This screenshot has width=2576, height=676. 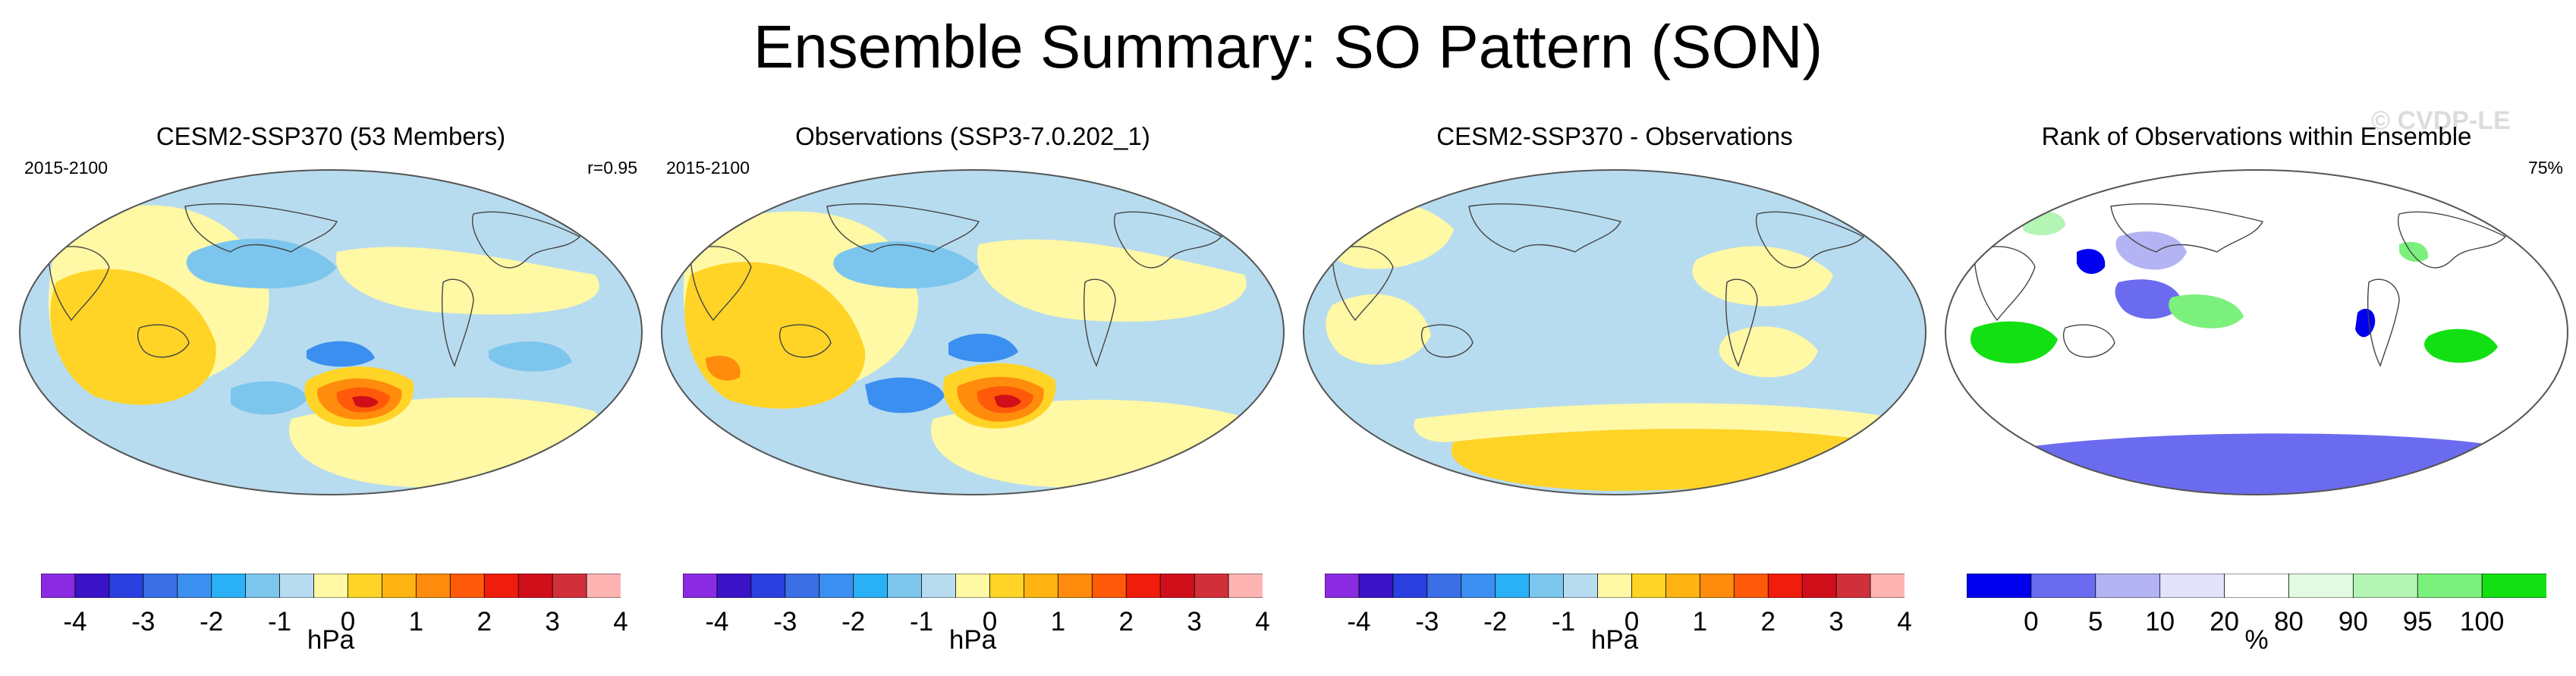 I want to click on colorbar-tick-label: 3, so click(x=552, y=622).